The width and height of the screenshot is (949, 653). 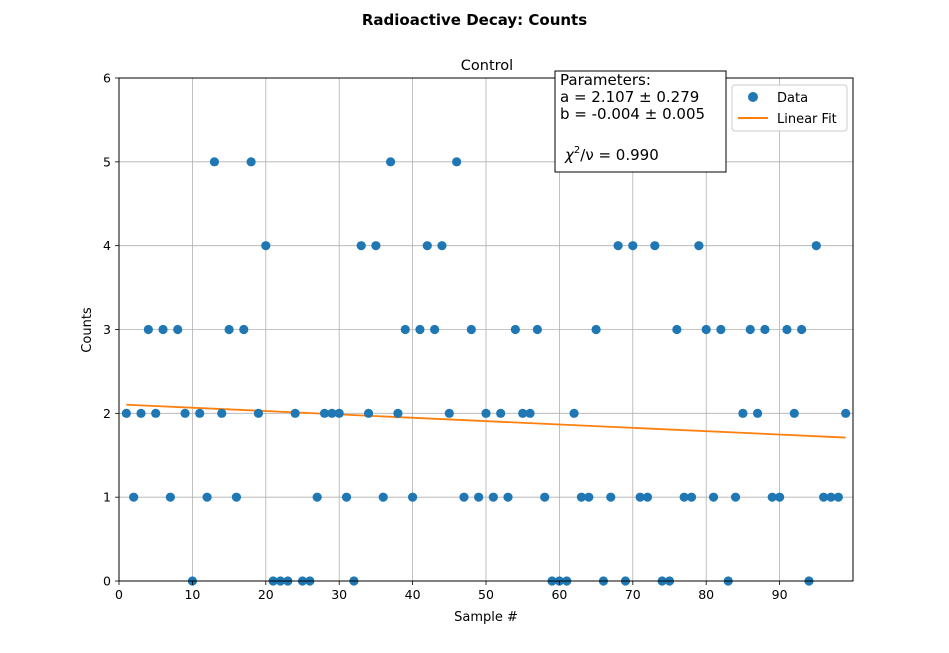 What do you see at coordinates (577, 150) in the screenshot?
I see `chi-exponent: 2` at bounding box center [577, 150].